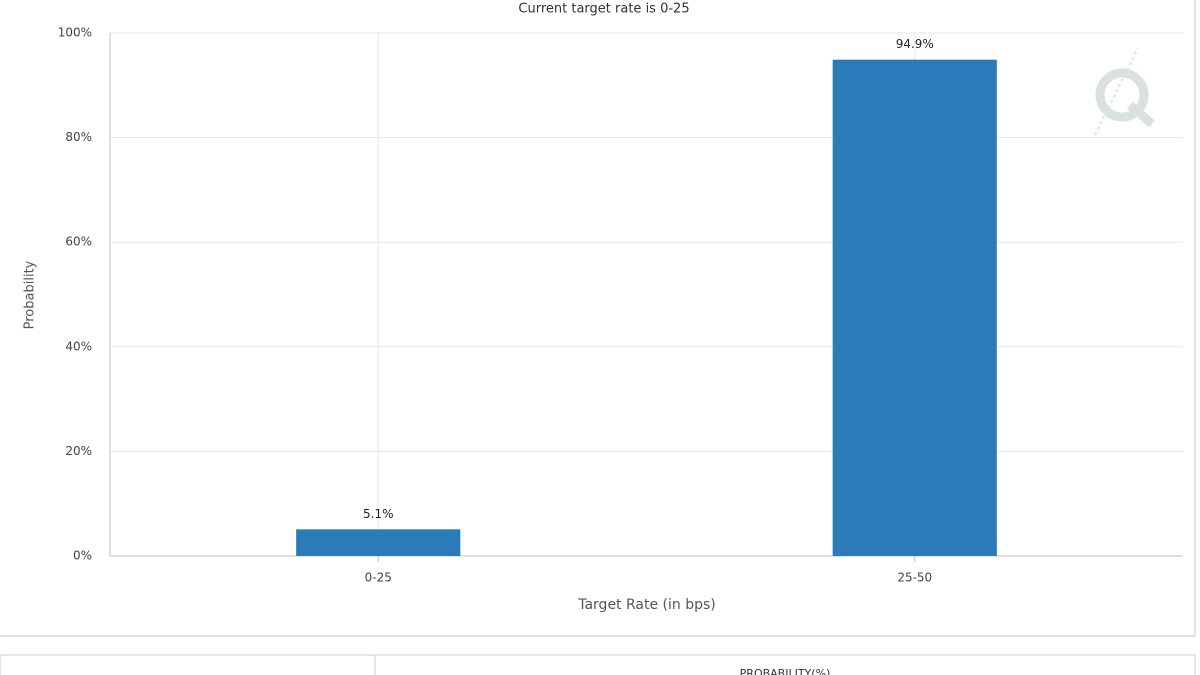 The image size is (1200, 675). Describe the element at coordinates (915, 44) in the screenshot. I see `value-label: 94.9%` at that location.